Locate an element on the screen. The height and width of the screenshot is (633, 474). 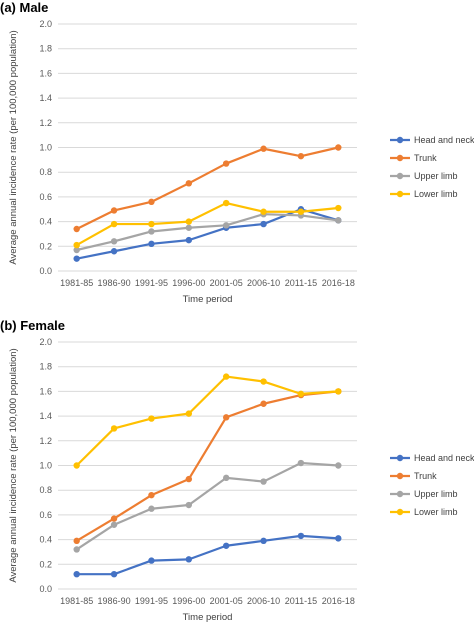
chart-title: (a) Male is located at coordinates (24, 7).